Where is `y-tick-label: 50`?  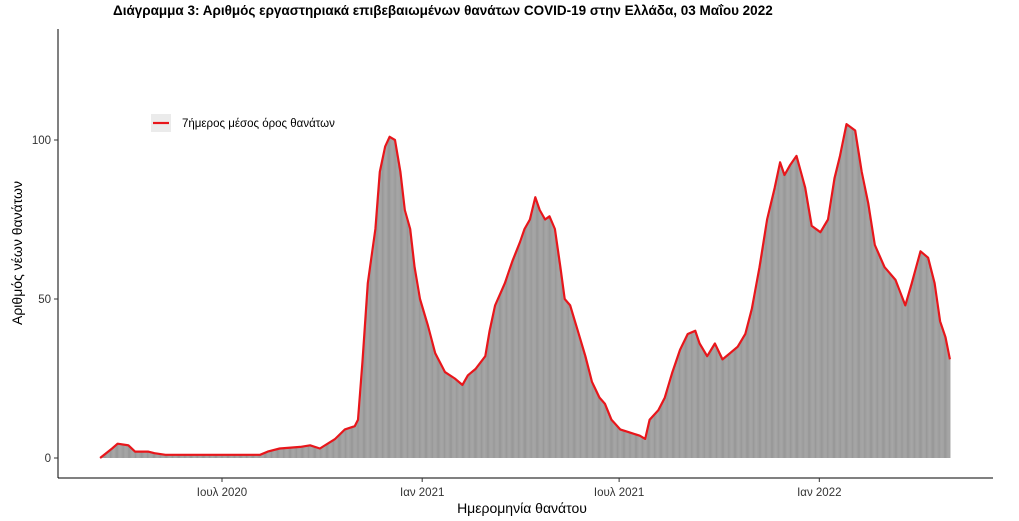
y-tick-label: 50 is located at coordinates (44, 300).